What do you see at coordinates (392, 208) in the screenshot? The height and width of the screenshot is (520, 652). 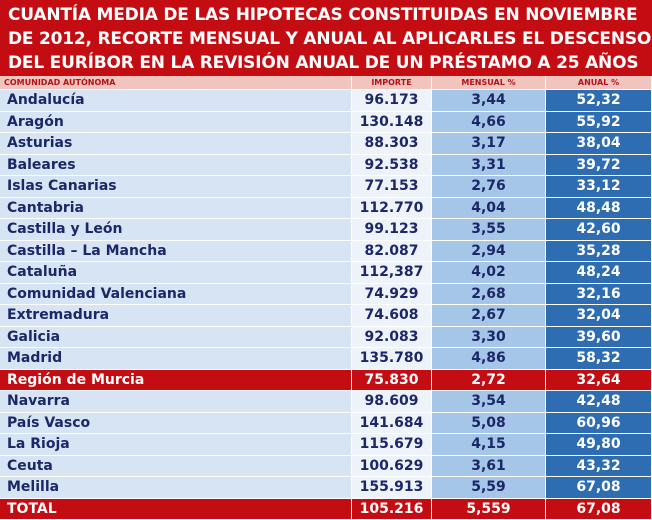 I see `table-cell: 112.770` at bounding box center [392, 208].